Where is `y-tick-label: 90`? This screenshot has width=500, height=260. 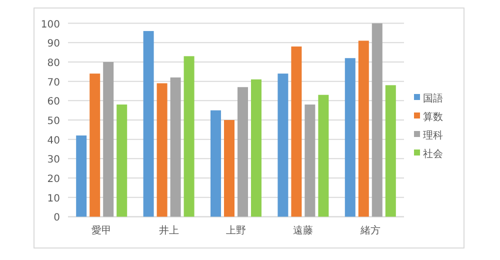 y-tick-label: 90 is located at coordinates (53, 44).